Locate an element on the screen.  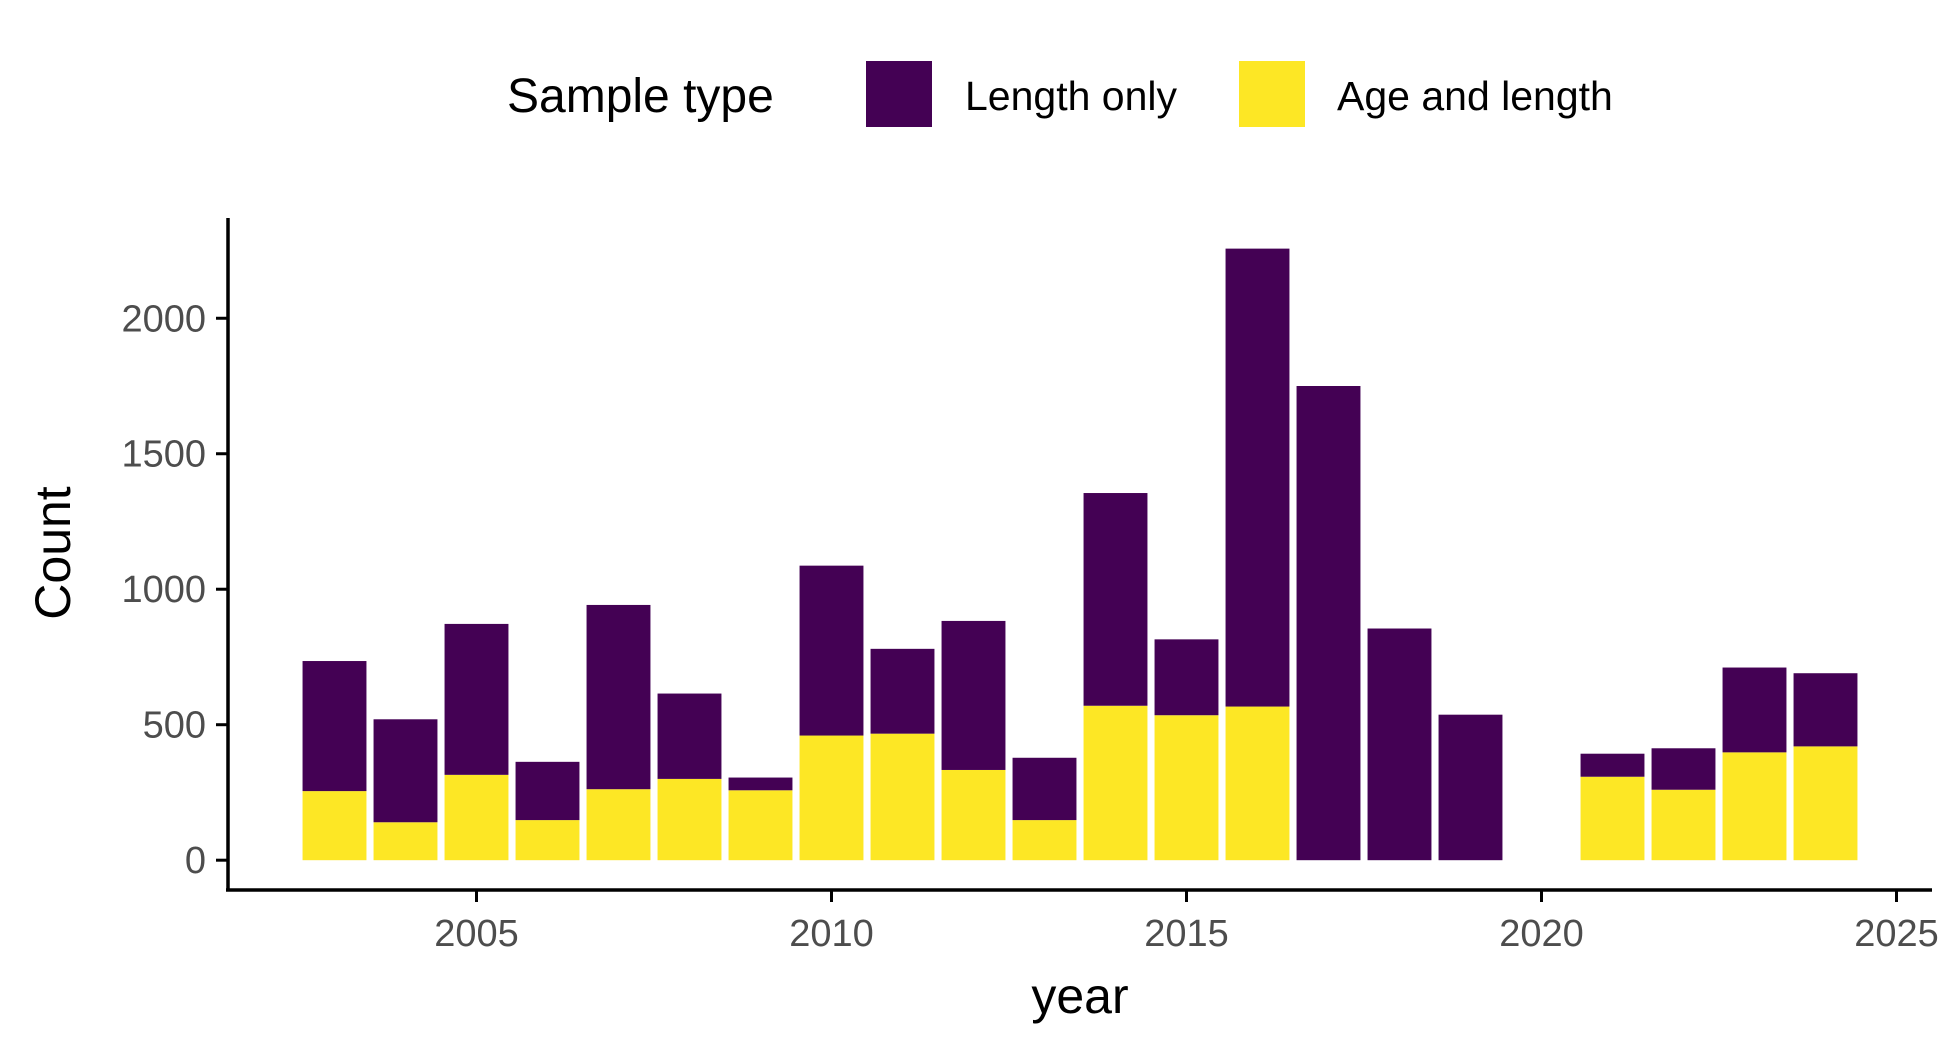
bar-age-and-length-2016 is located at coordinates (1257, 783).